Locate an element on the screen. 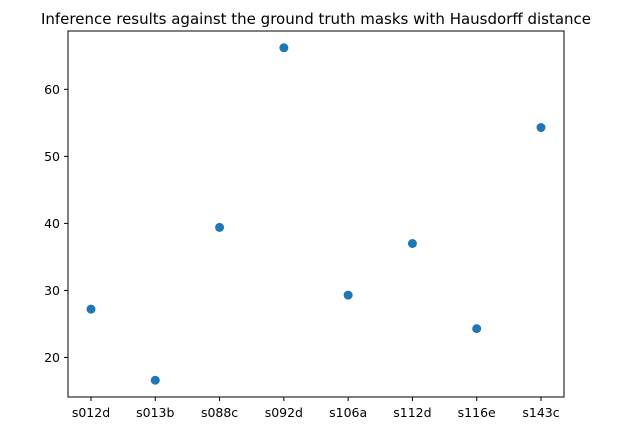  x-axis: s012d s013b s088c s092d s106a s112d s116e s143c is located at coordinates (316, 408).